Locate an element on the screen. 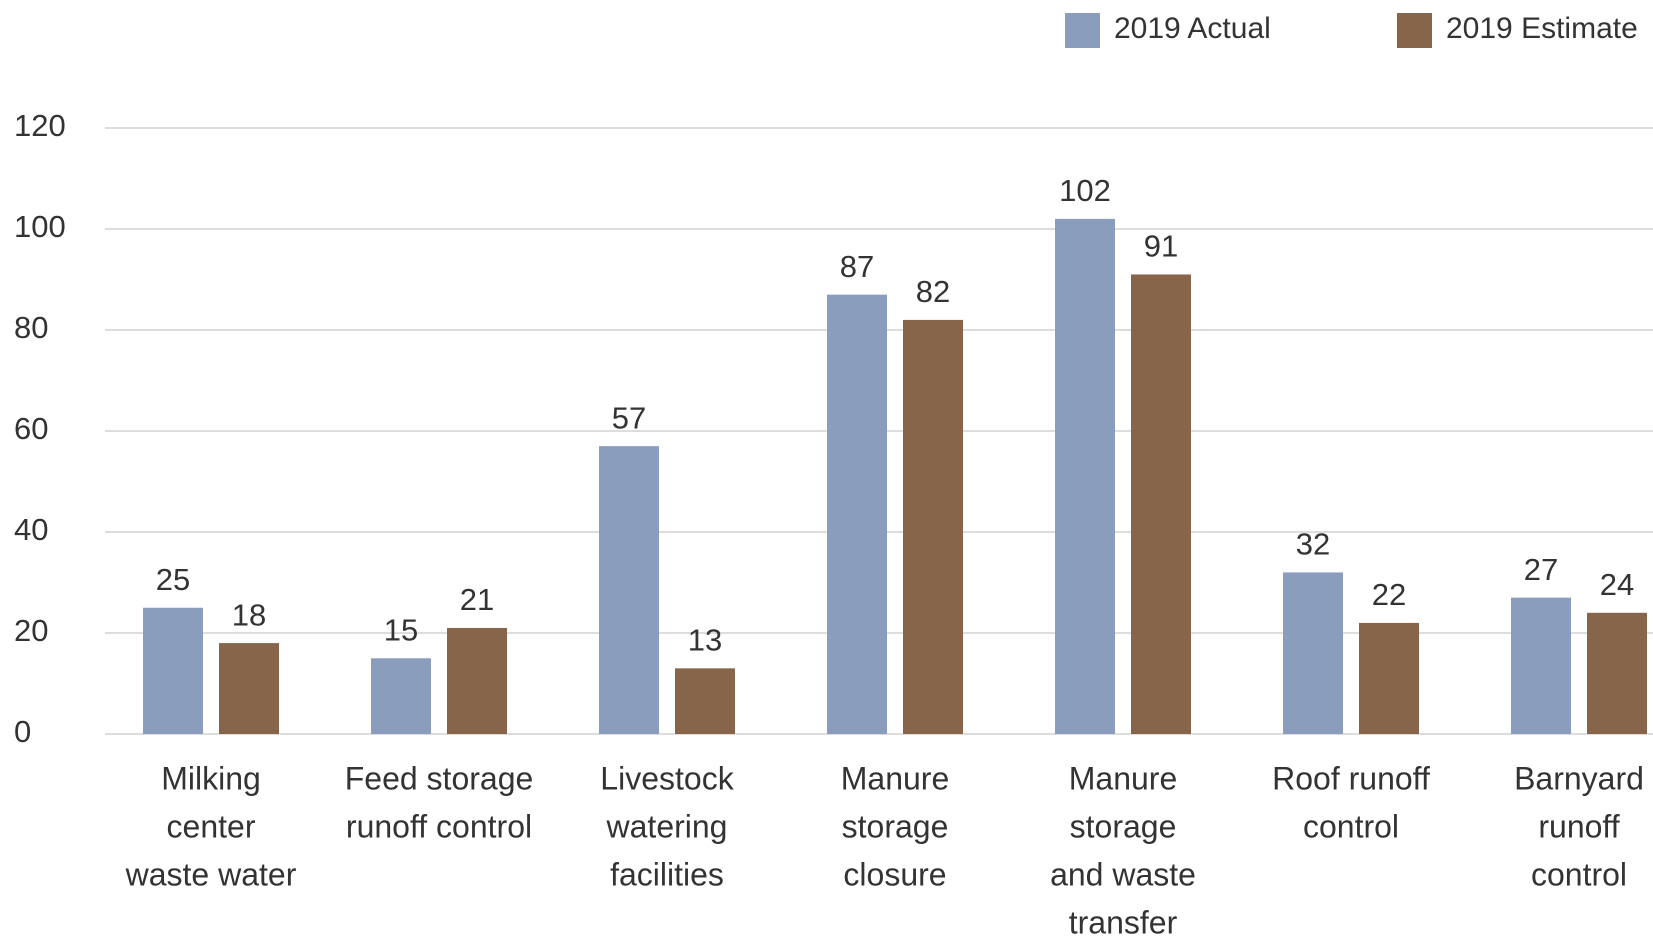 The image size is (1653, 936). value-label: 87 is located at coordinates (857, 266).